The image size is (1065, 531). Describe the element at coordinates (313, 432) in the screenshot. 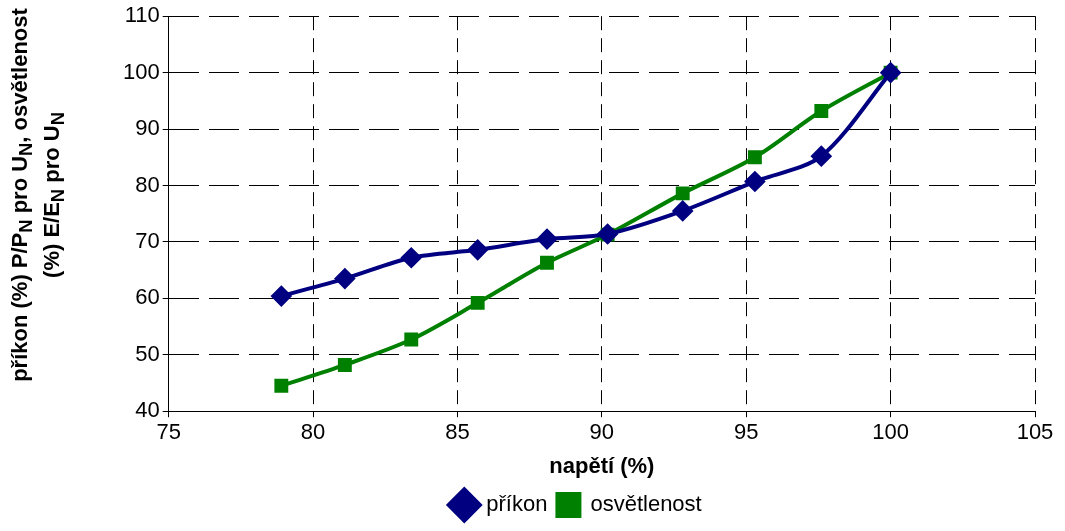

I see `x-tick-label: 80` at that location.